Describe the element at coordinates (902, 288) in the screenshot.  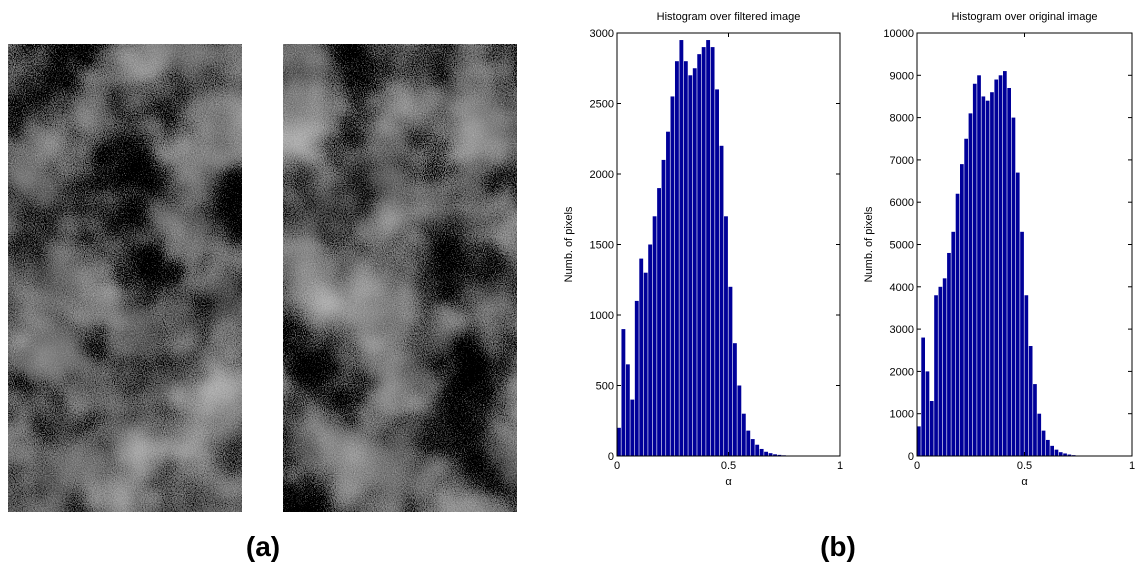
I see `y-tick-label: 4000` at that location.